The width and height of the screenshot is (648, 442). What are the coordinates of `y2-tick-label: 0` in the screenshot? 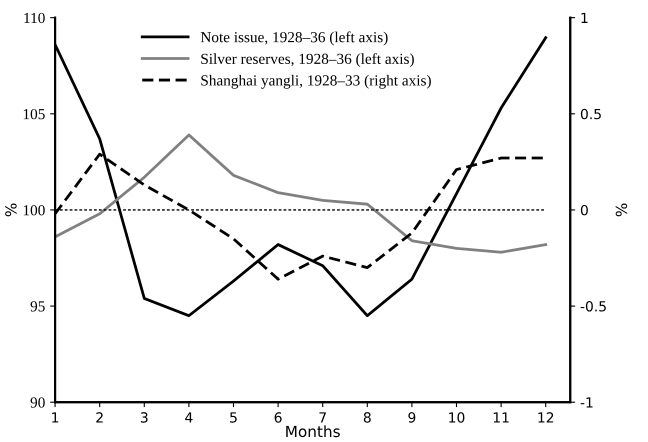 It's located at (584, 210).